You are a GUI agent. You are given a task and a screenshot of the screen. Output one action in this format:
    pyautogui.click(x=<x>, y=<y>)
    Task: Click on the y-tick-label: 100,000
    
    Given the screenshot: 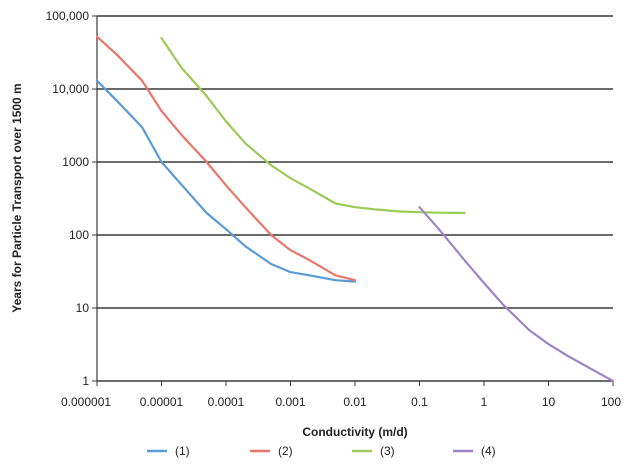 What is the action you would take?
    pyautogui.click(x=68, y=16)
    